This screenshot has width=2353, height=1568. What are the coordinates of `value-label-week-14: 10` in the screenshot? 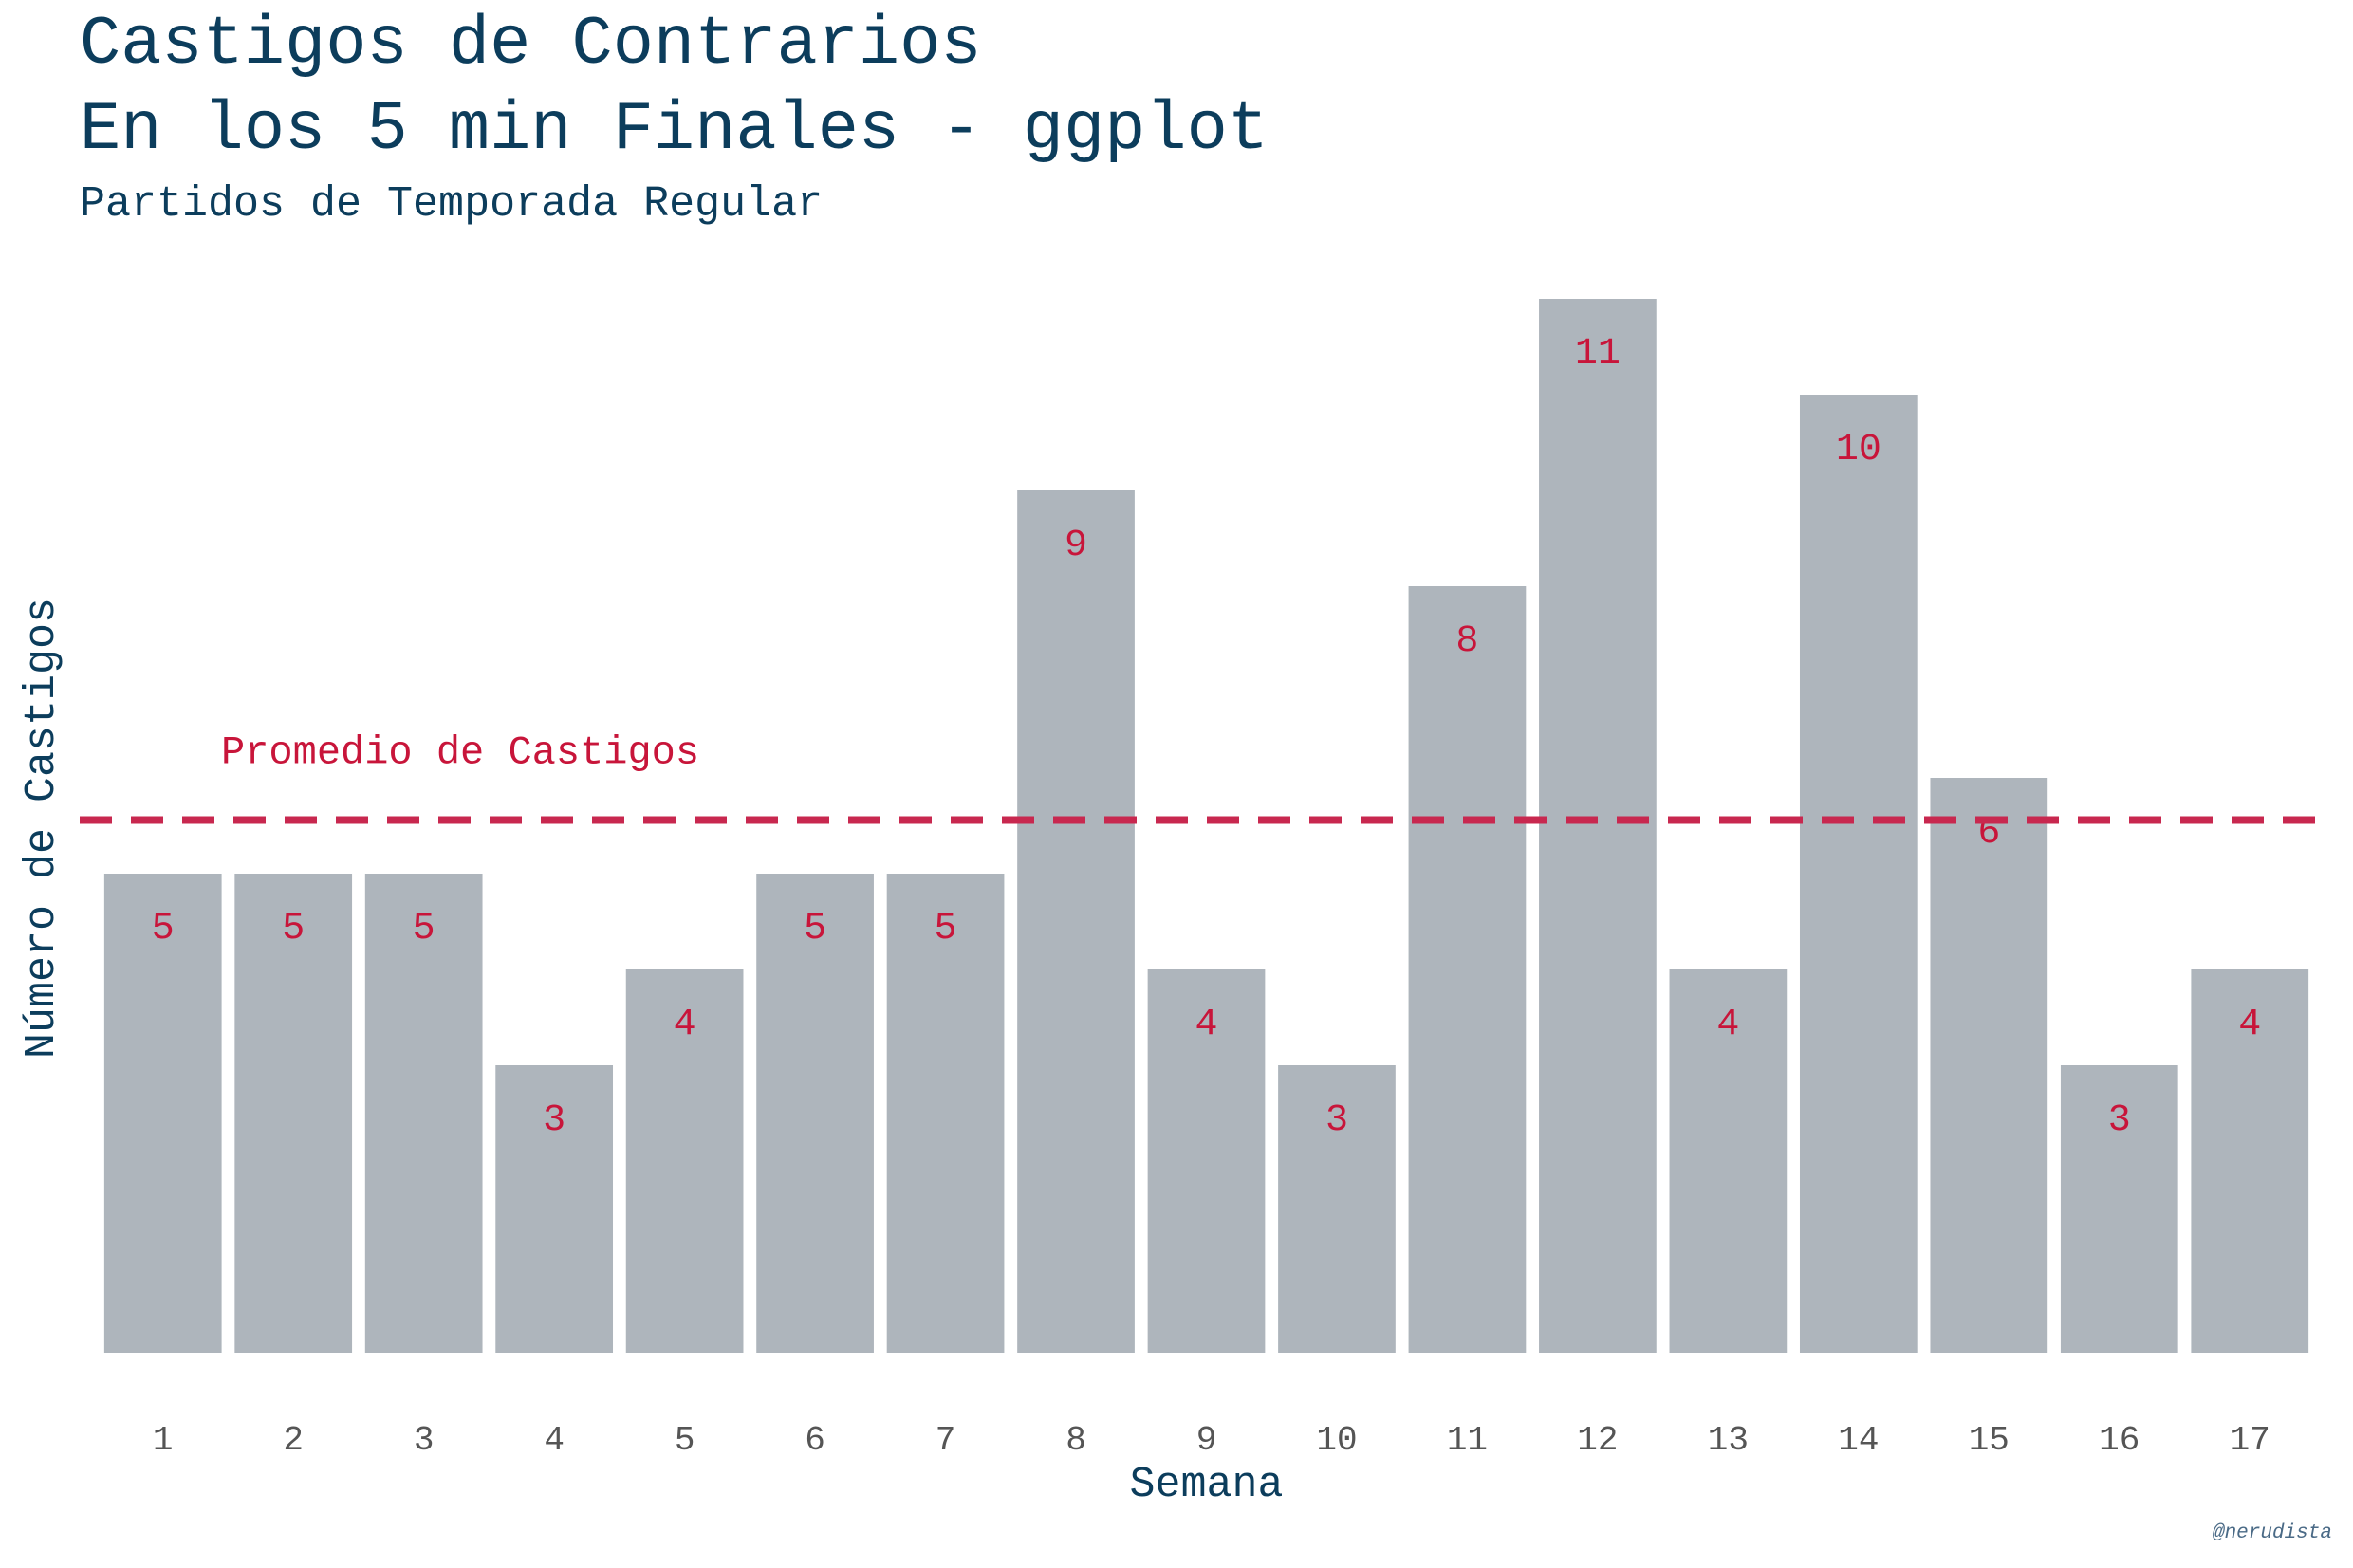 It's located at (1858, 450).